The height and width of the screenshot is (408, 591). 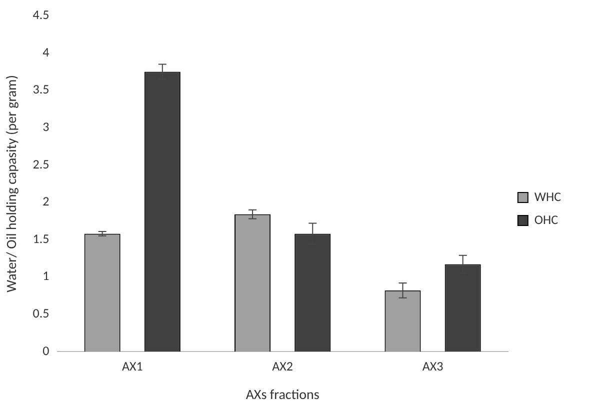 What do you see at coordinates (283, 395) in the screenshot?
I see `x-axis-title: AXs fractions` at bounding box center [283, 395].